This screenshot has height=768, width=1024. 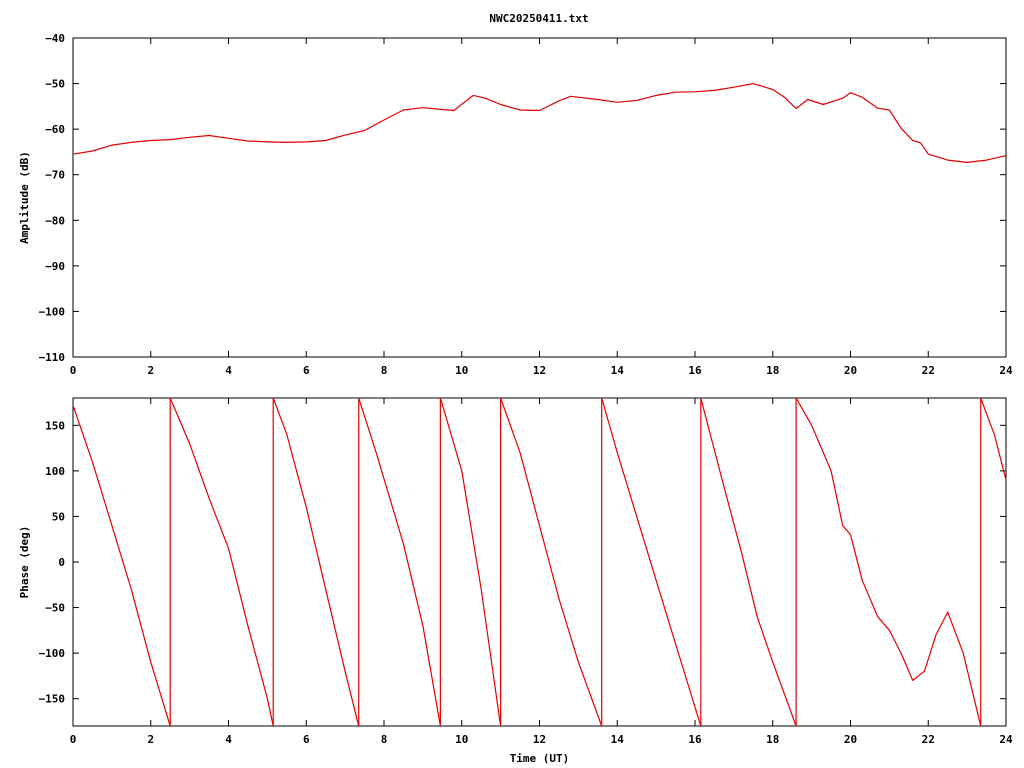 What do you see at coordinates (55, 471) in the screenshot?
I see `y-tick-label: 100` at bounding box center [55, 471].